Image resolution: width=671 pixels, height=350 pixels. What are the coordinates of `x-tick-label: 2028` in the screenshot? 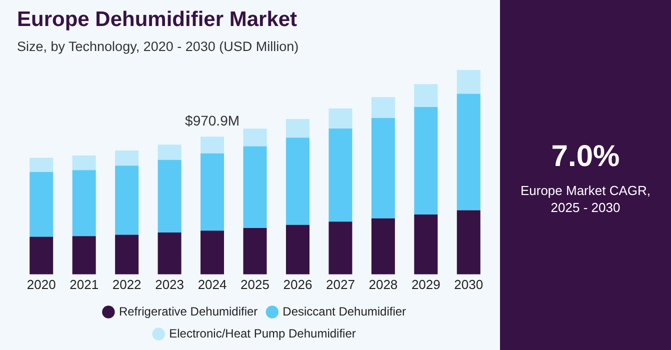 It's located at (383, 284).